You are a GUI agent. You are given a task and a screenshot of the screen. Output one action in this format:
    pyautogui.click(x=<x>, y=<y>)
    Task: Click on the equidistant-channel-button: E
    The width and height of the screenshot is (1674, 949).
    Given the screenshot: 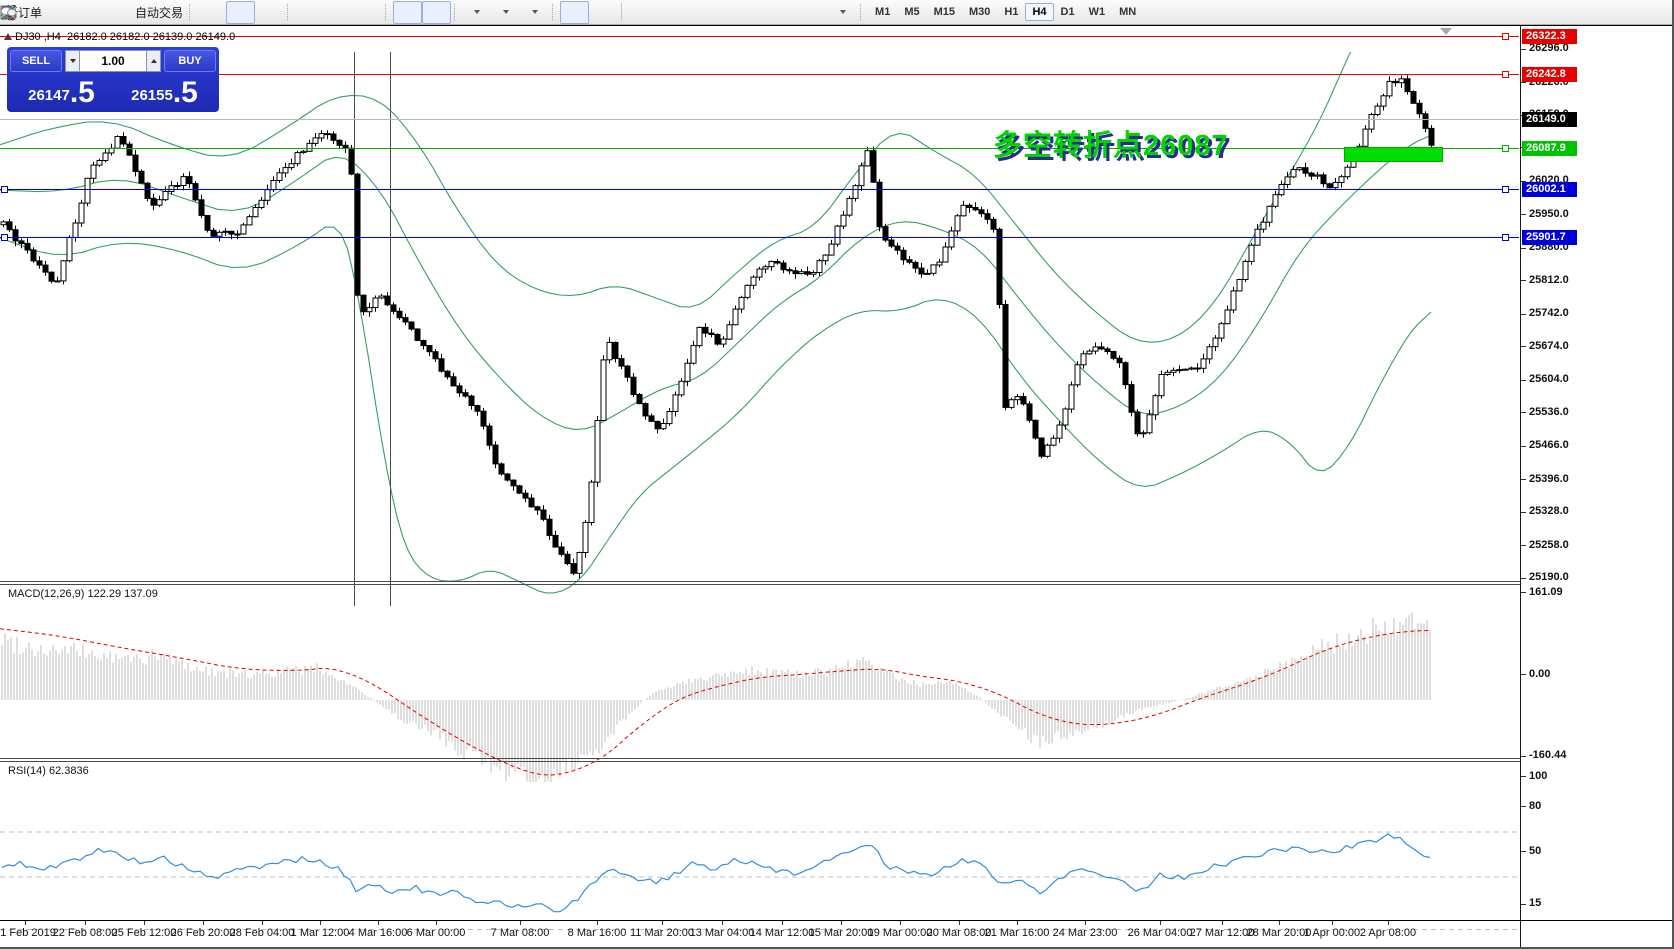 What is the action you would take?
    pyautogui.click(x=370, y=12)
    